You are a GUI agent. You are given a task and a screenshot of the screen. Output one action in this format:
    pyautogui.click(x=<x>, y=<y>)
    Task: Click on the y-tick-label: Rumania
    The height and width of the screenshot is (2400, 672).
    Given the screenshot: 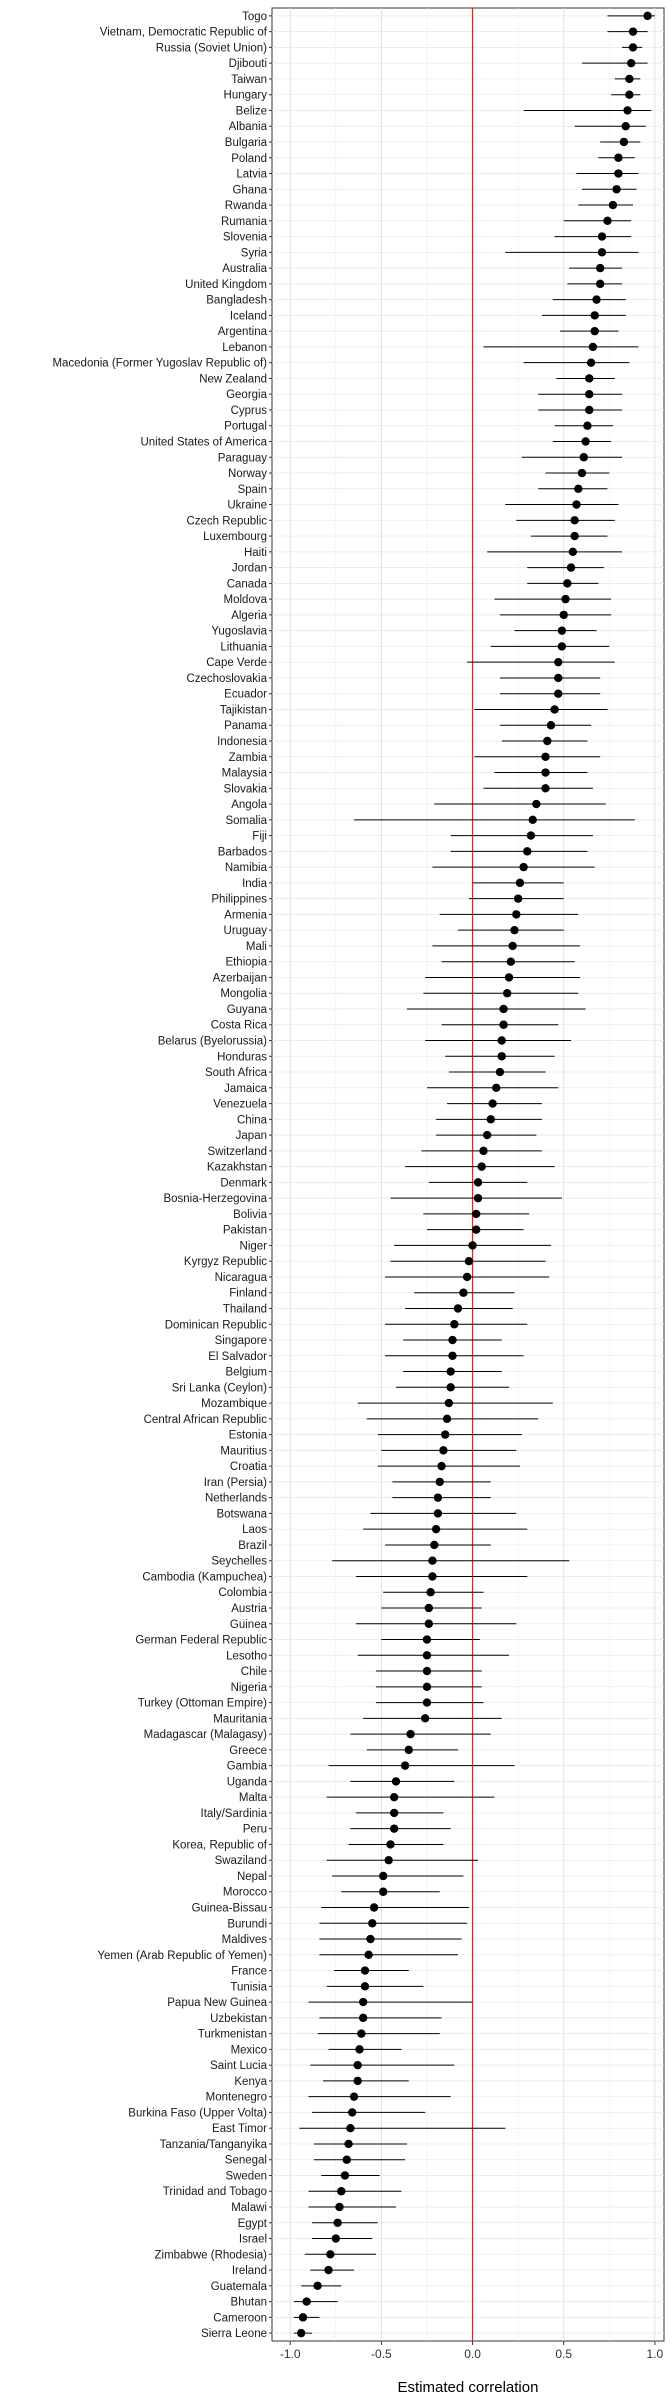 What is the action you would take?
    pyautogui.click(x=244, y=222)
    